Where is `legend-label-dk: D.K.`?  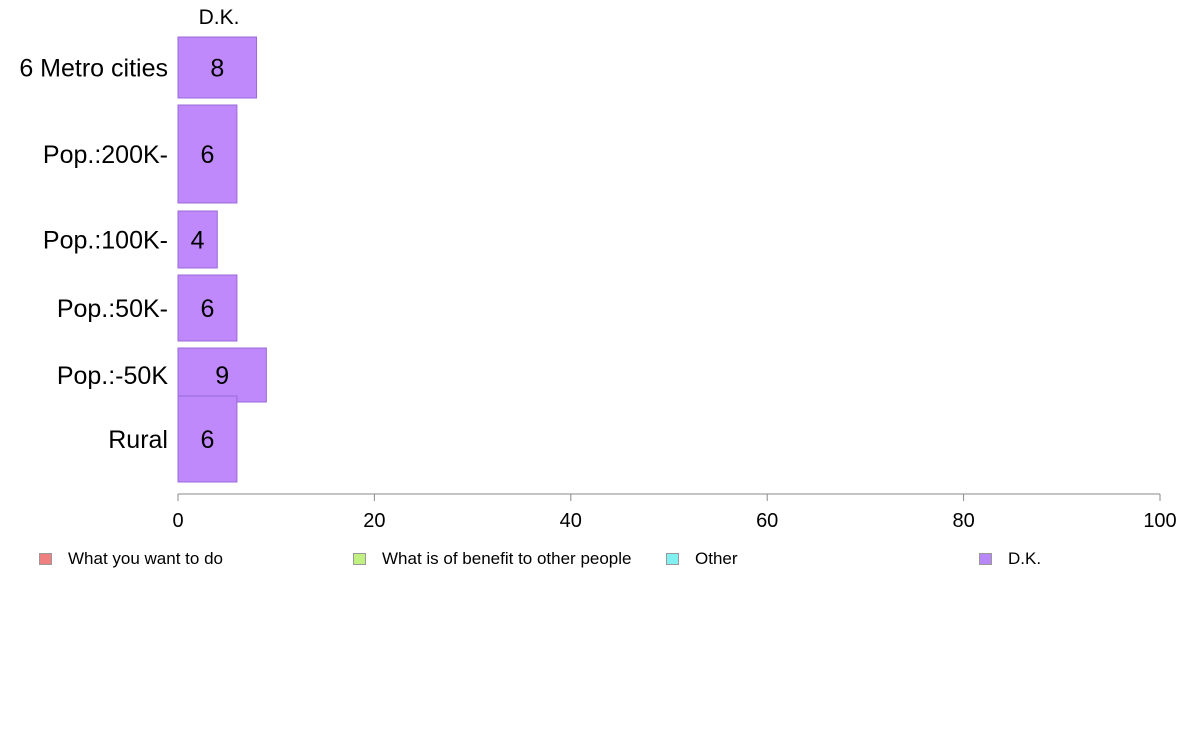 legend-label-dk: D.K. is located at coordinates (1025, 558).